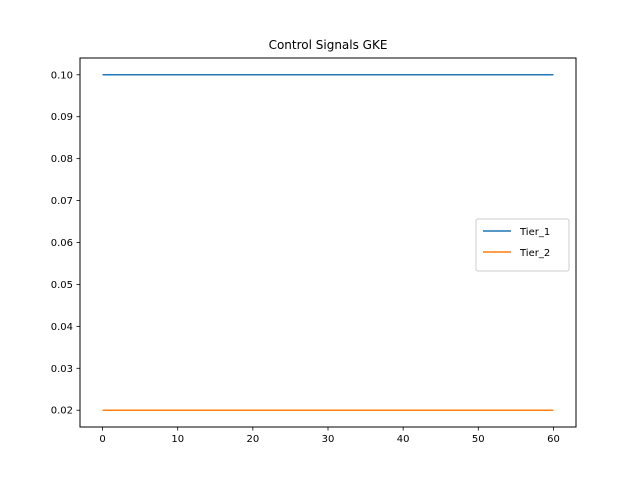 The width and height of the screenshot is (640, 480). Describe the element at coordinates (553, 439) in the screenshot. I see `x-tick-label: 60` at that location.